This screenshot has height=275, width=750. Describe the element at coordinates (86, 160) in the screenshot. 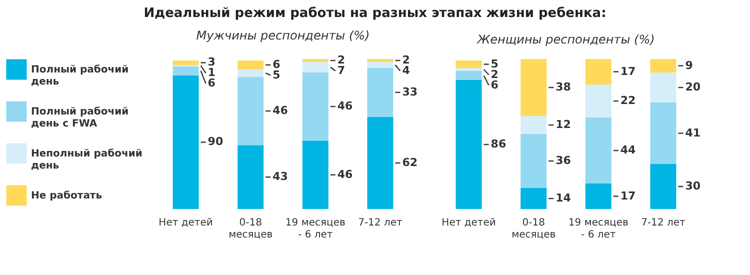

I see `legend-label: Неполный рабочий день` at that location.